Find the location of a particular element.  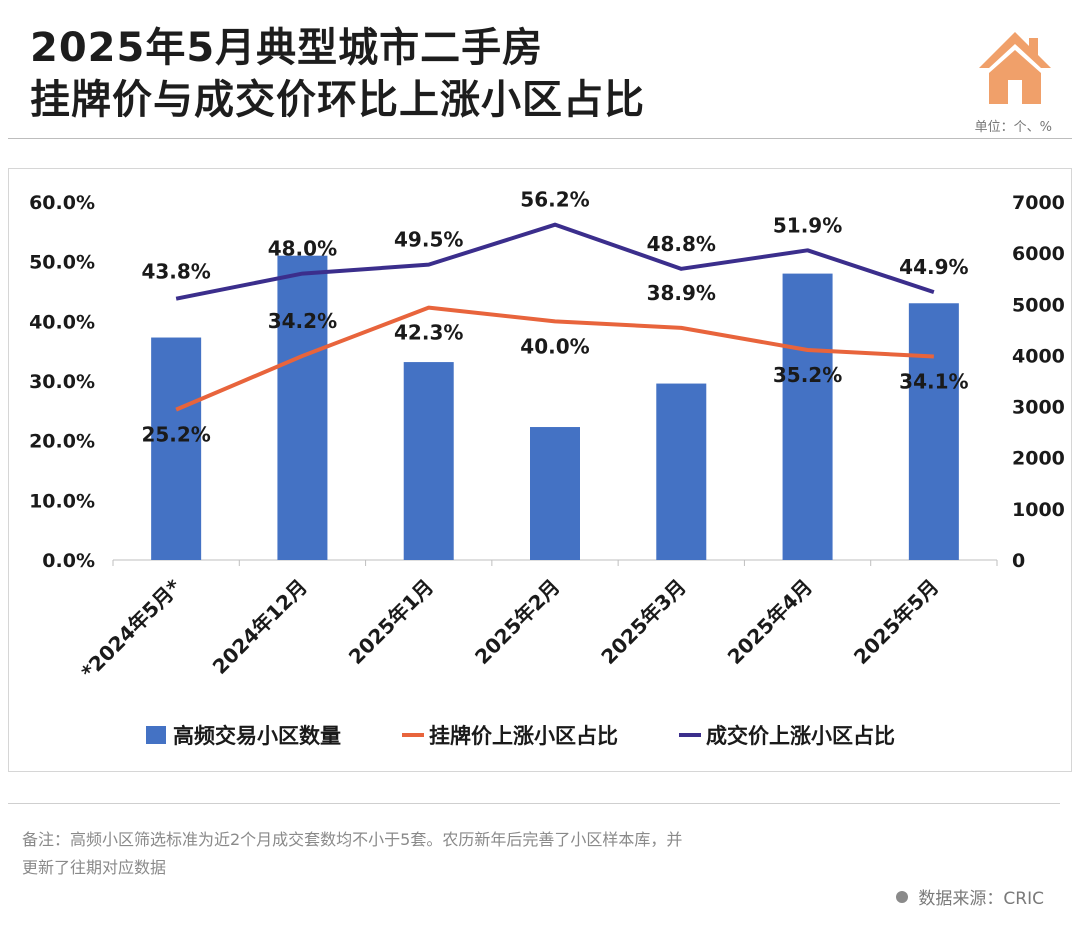

bullet-icon is located at coordinates (902, 896).